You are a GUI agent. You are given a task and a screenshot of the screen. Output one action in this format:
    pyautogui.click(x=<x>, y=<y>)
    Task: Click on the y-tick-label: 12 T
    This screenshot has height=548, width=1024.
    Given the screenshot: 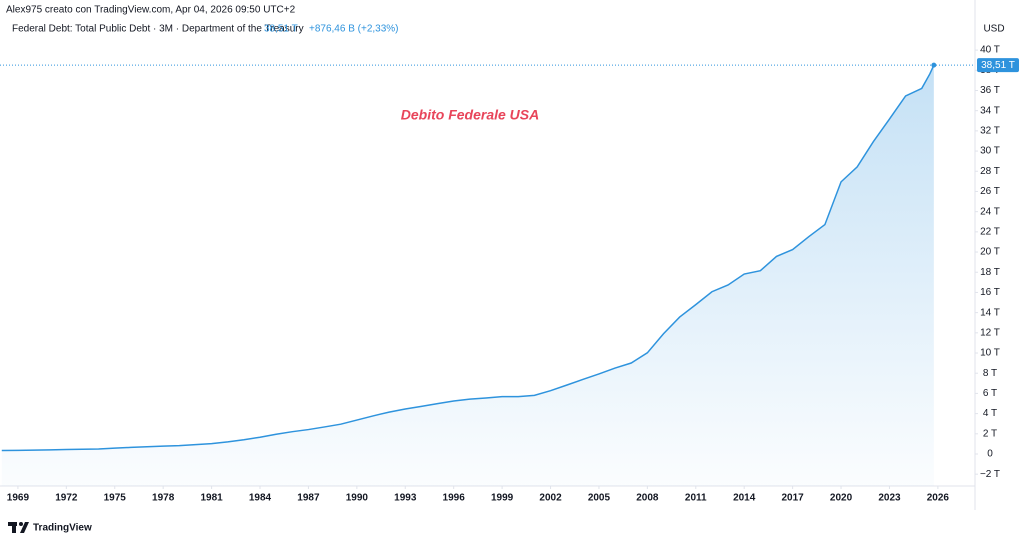 What is the action you would take?
    pyautogui.click(x=990, y=332)
    